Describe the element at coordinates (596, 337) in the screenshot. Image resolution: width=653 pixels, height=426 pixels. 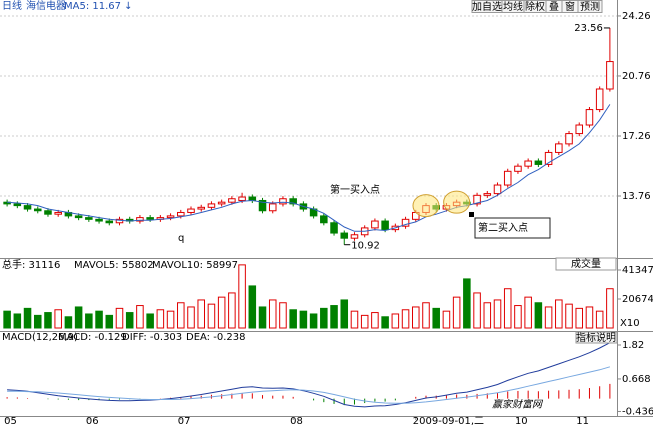
I see `button-box` at that location.